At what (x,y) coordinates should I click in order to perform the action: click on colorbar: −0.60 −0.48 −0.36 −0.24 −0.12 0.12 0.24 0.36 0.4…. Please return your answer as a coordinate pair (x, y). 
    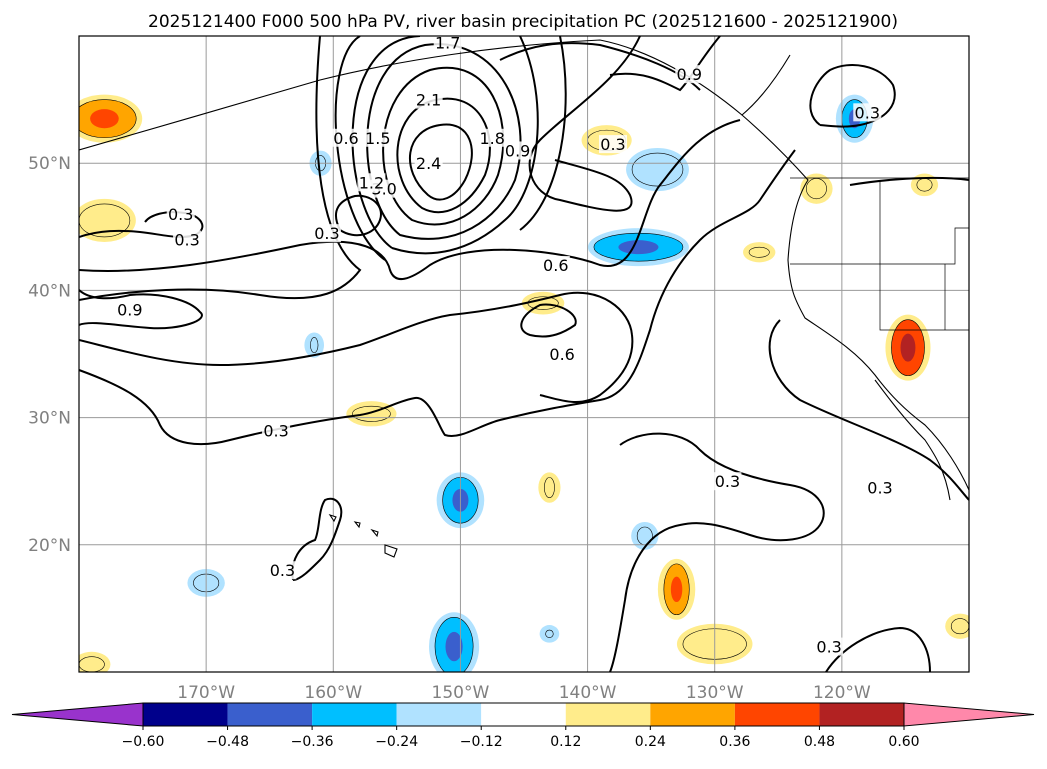
    Looking at the image, I should click on (523, 726).